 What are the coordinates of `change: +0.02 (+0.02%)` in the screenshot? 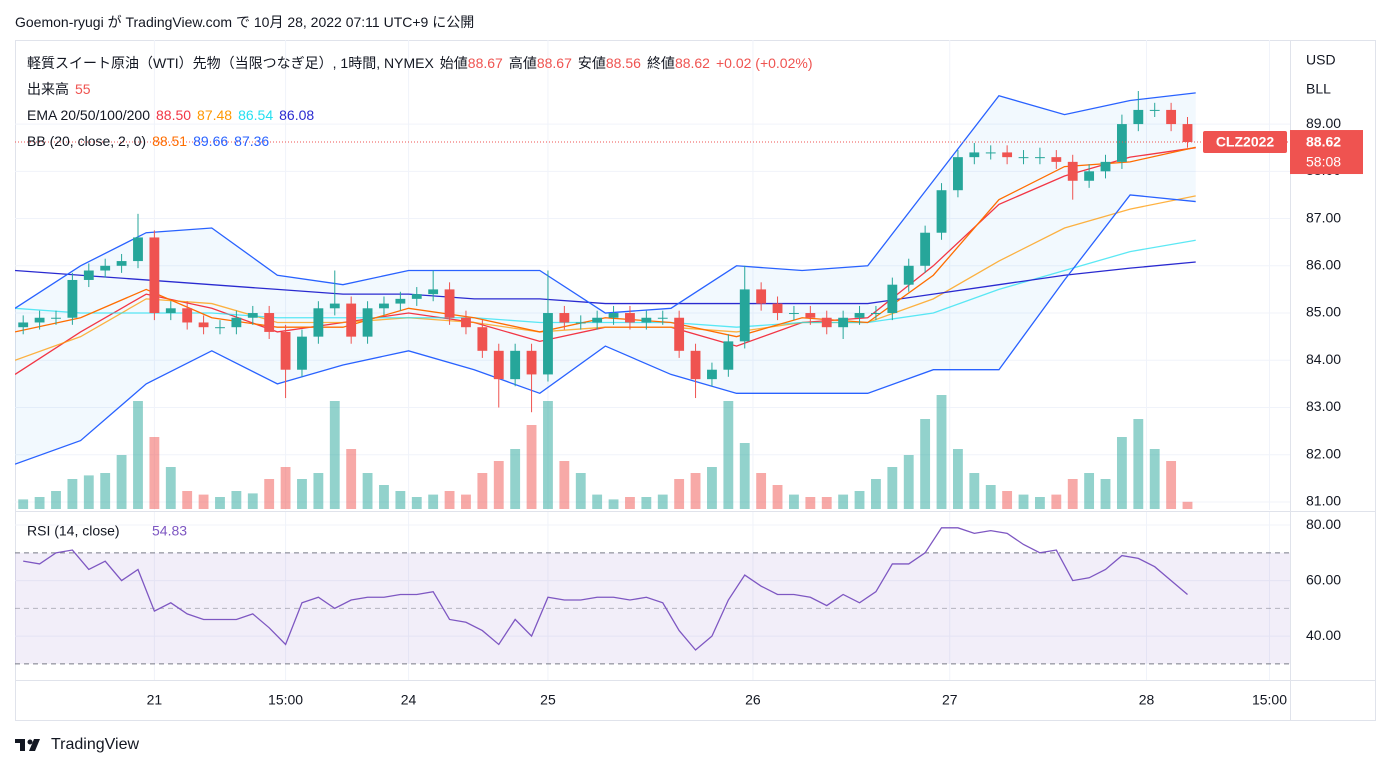 It's located at (764, 63).